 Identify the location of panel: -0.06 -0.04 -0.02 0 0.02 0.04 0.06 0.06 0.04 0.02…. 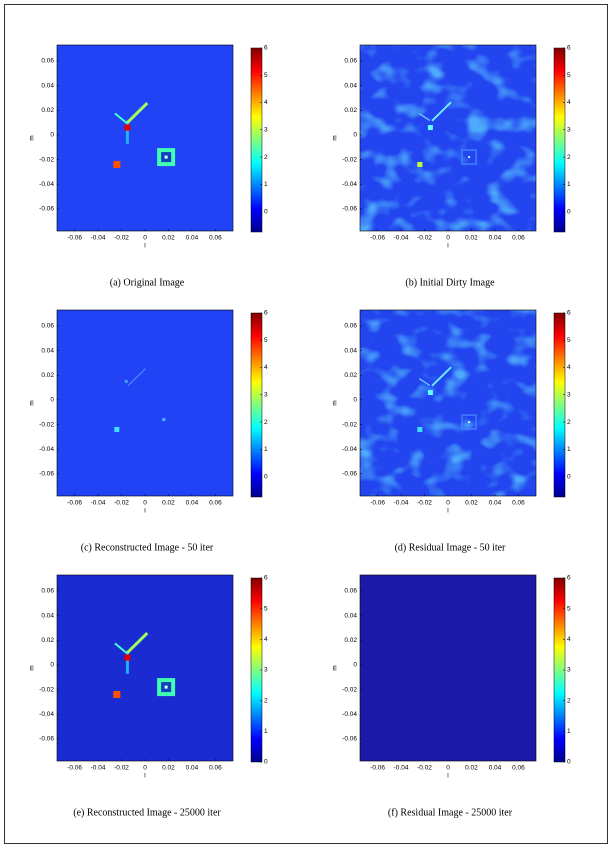
(148, 431).